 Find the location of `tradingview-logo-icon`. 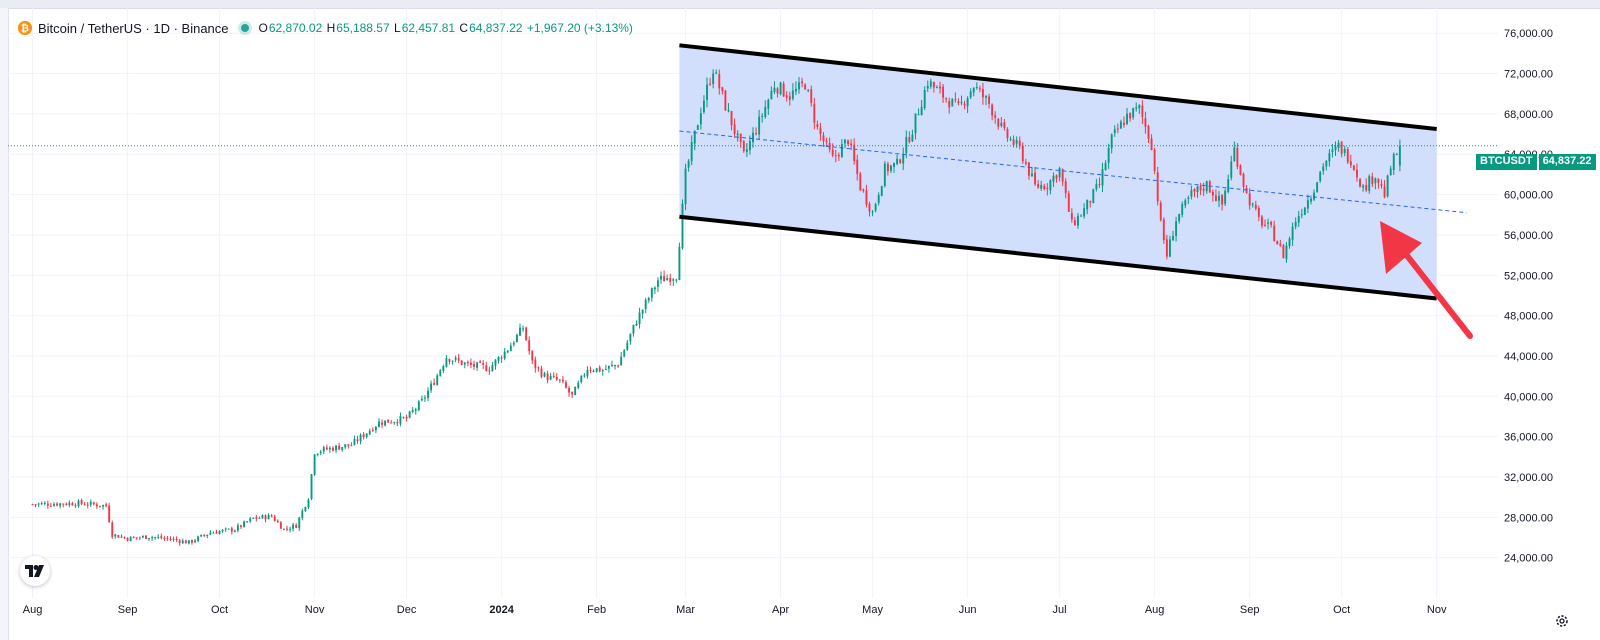

tradingview-logo-icon is located at coordinates (35, 571).